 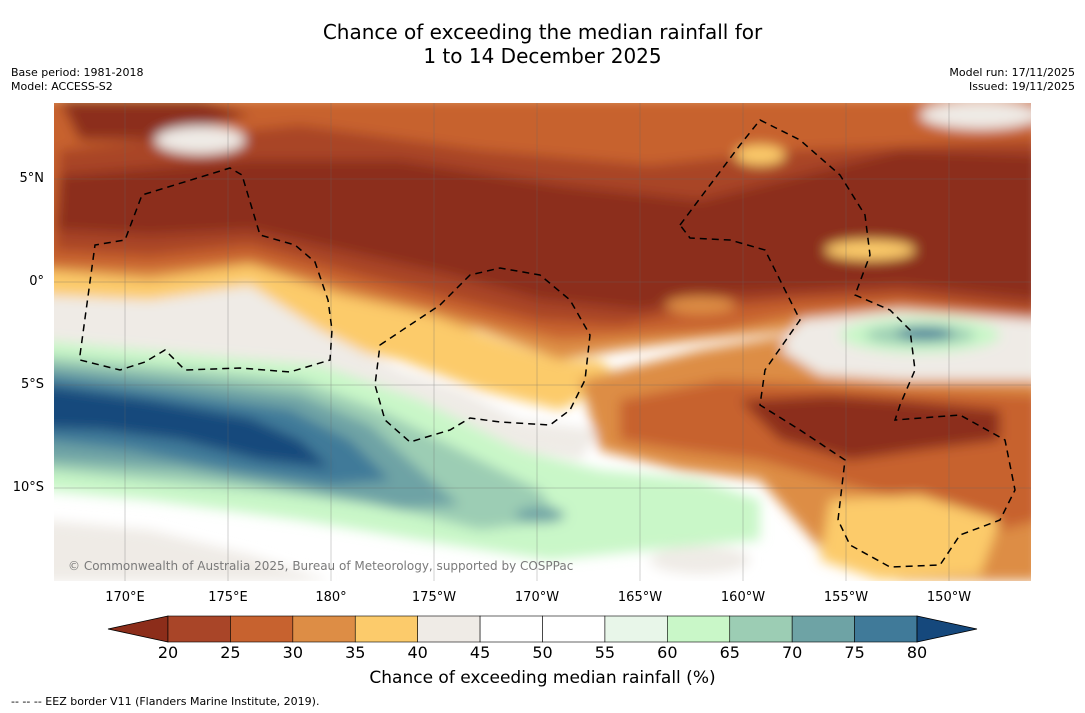 What do you see at coordinates (77, 72) in the screenshot?
I see `base-period: Base period: 1981-2018` at bounding box center [77, 72].